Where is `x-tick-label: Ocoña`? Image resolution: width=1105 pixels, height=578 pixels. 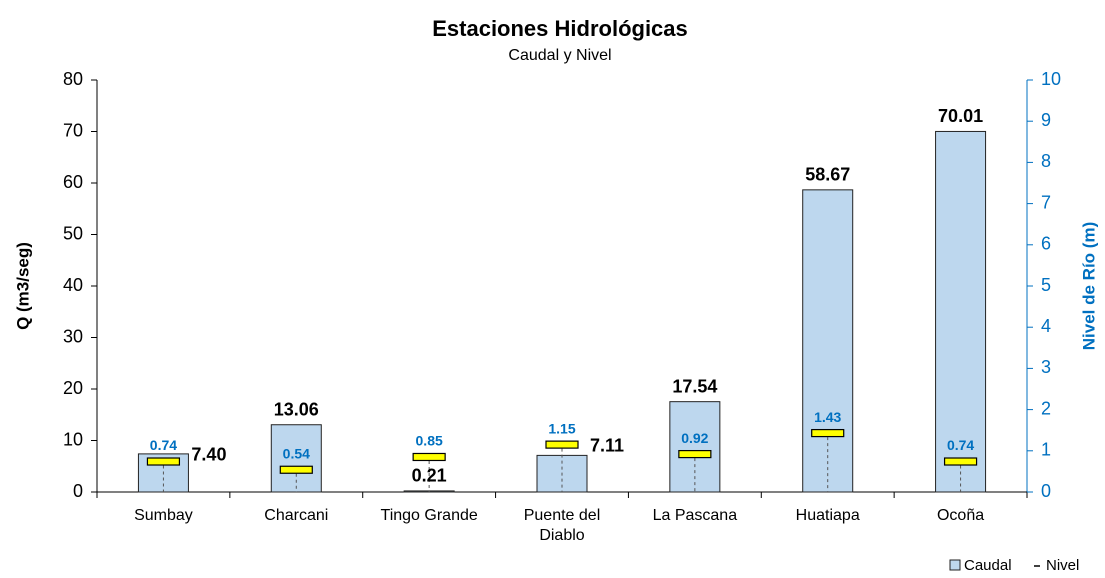
x-tick-label: Ocoña is located at coordinates (960, 515).